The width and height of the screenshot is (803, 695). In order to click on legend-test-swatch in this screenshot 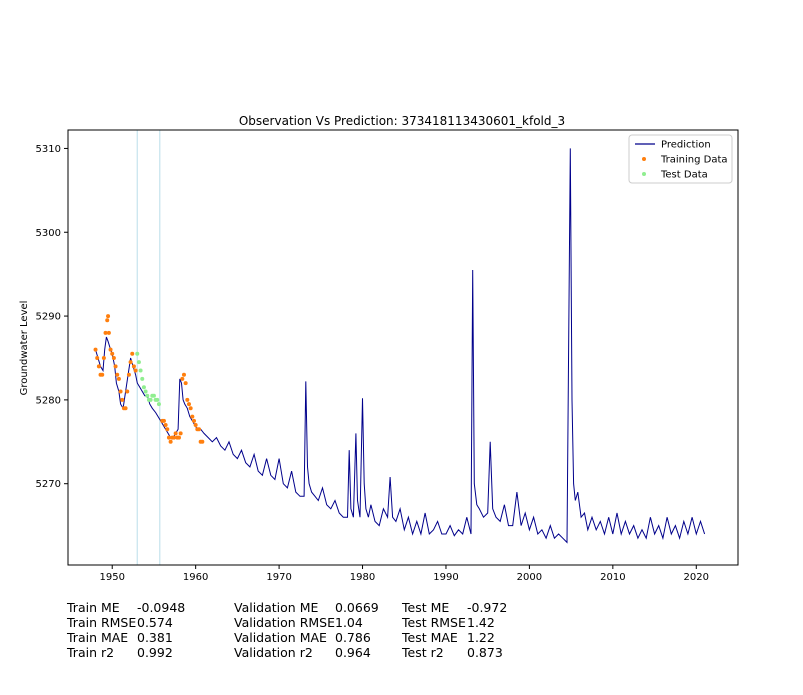, I will do `click(644, 174)`.